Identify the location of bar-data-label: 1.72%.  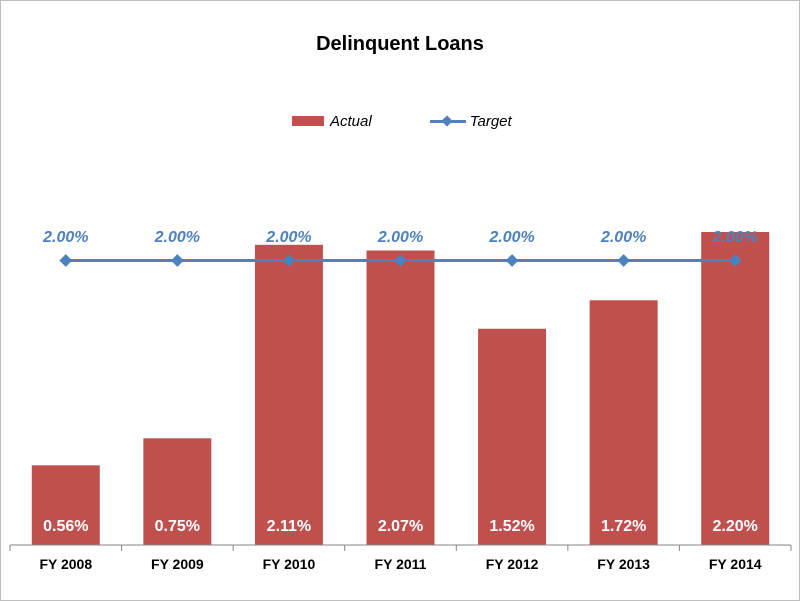
(623, 526).